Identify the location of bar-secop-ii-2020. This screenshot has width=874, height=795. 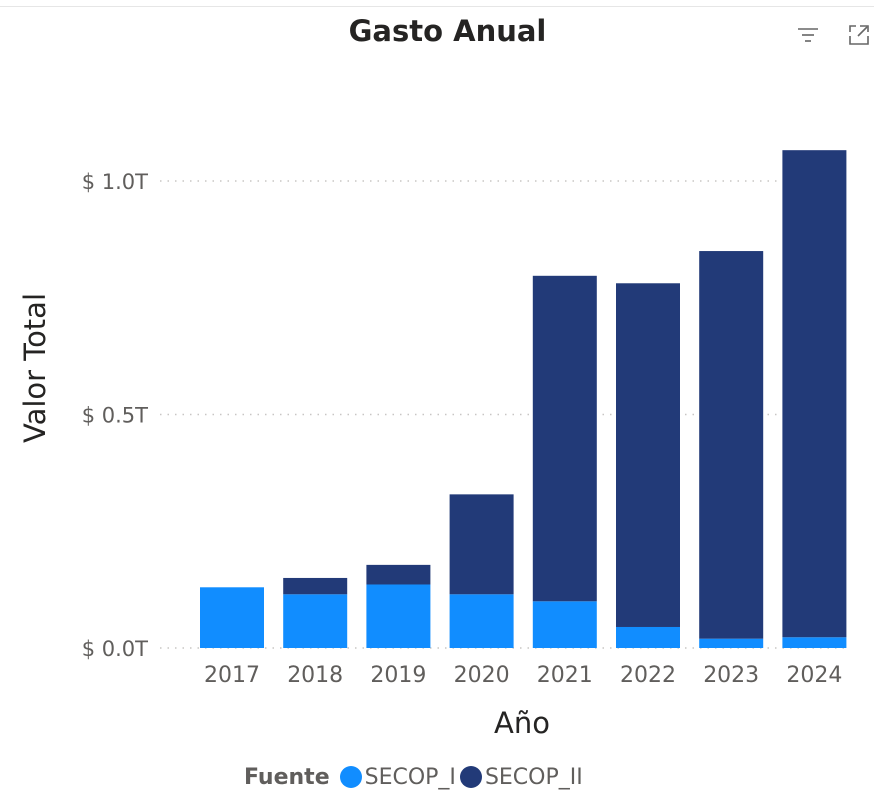
(481, 544).